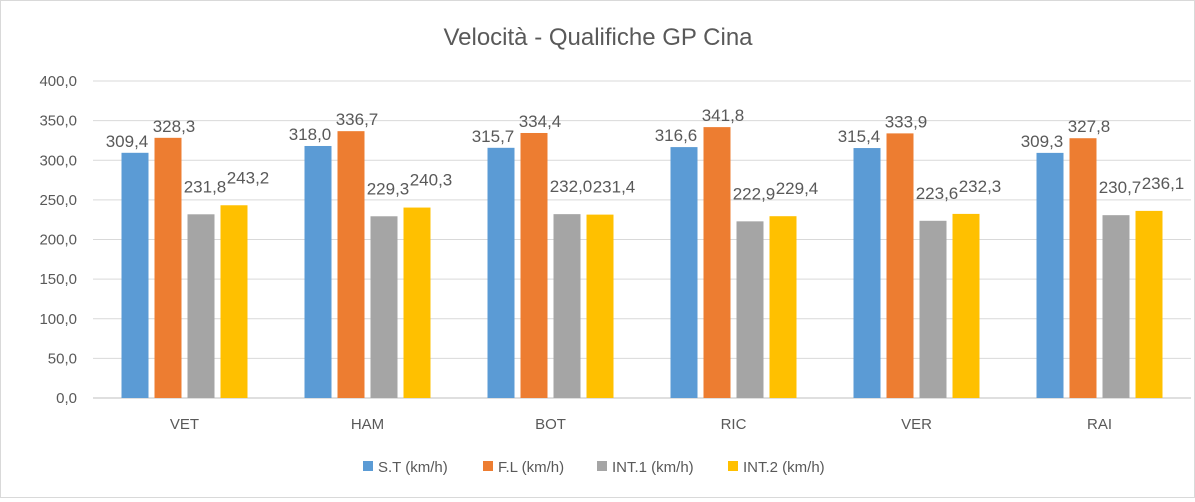 This screenshot has width=1195, height=502. I want to click on legend-label: F.L (km/h), so click(531, 467).